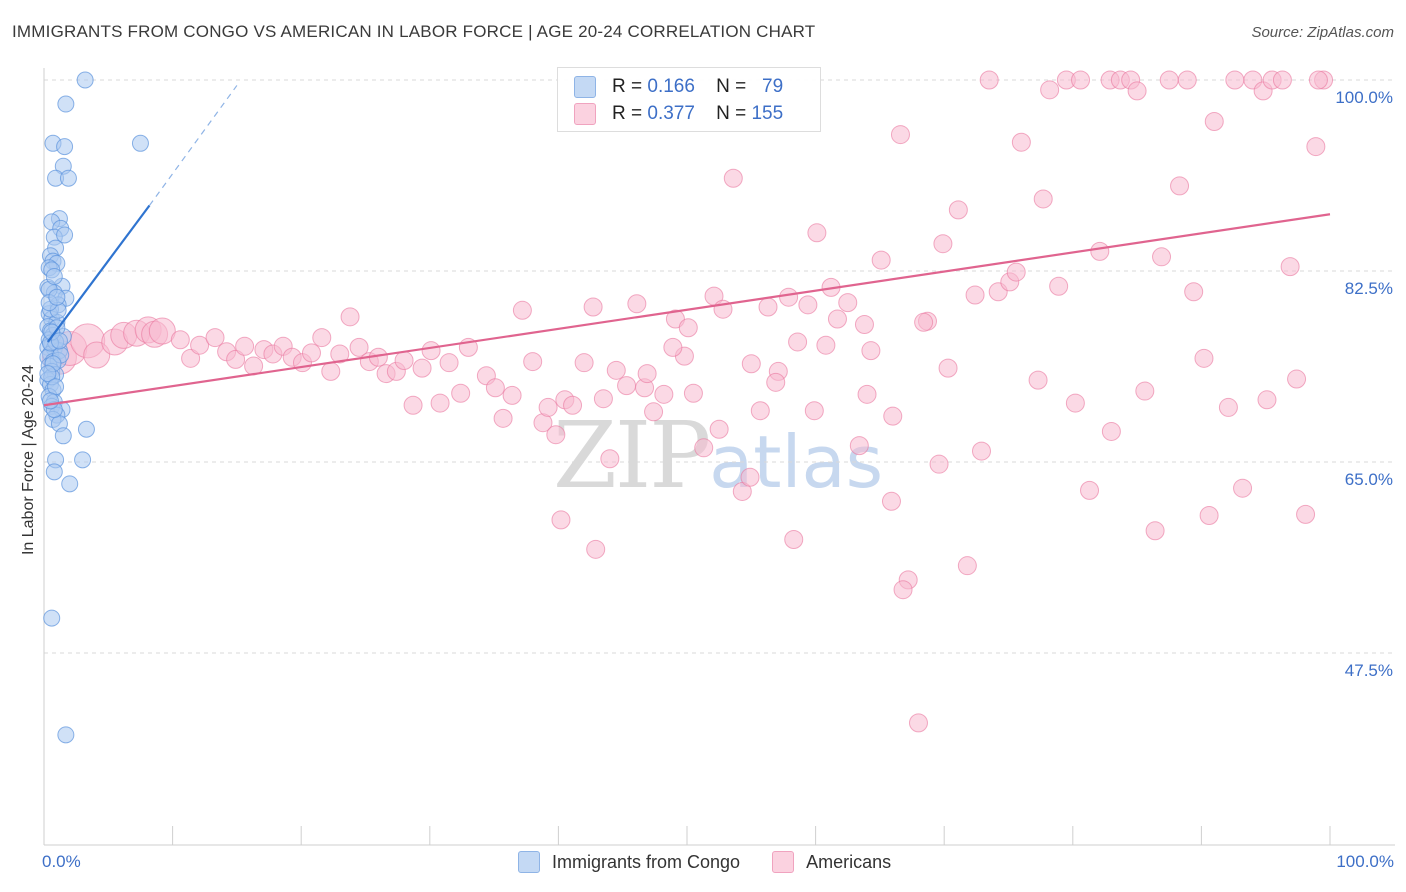  I want to click on congo-trend-line, so click(98, 273).